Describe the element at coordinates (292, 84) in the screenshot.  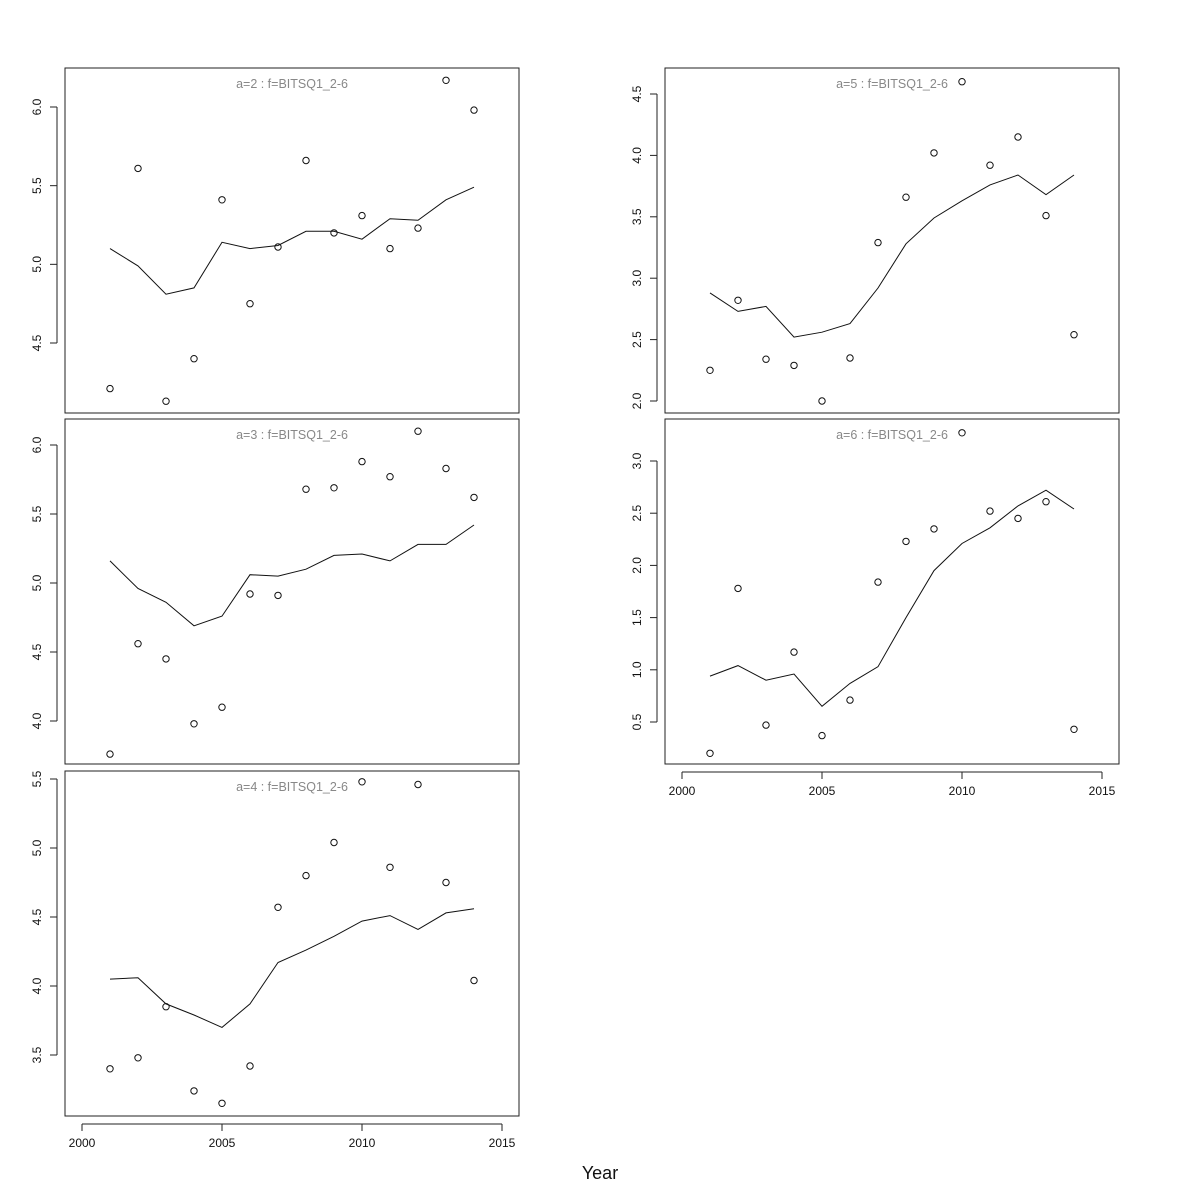
I see `panel-title: a=2 : f=BITSQ1_2-6` at that location.